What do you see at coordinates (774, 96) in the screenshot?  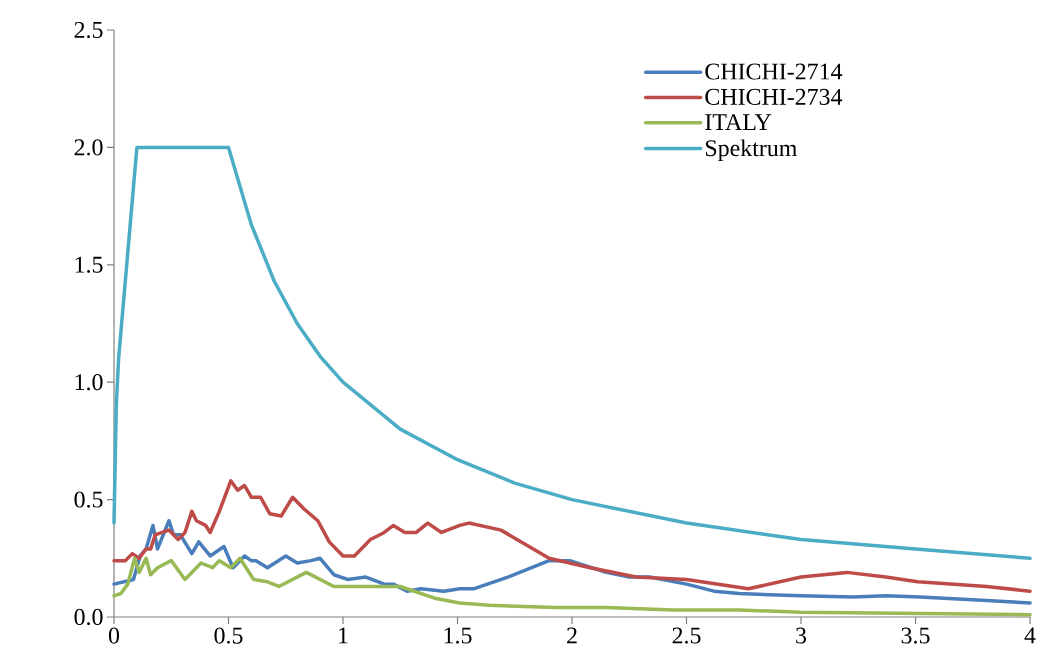 I see `legend-label: CHICHI-2734` at bounding box center [774, 96].